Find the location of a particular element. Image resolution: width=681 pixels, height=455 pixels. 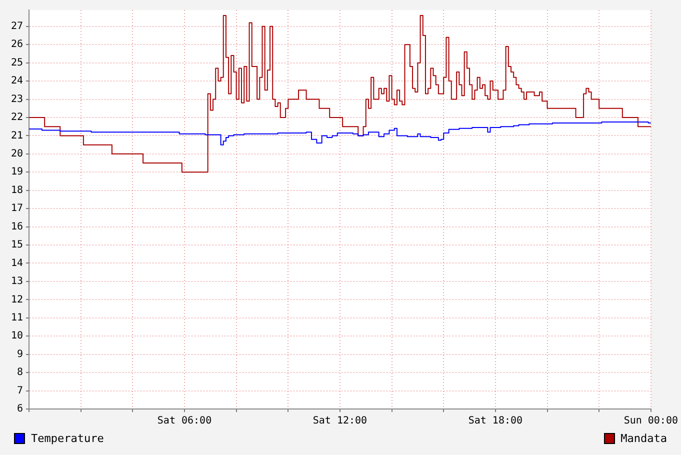

y-tick-label: 20 is located at coordinates (17, 154).